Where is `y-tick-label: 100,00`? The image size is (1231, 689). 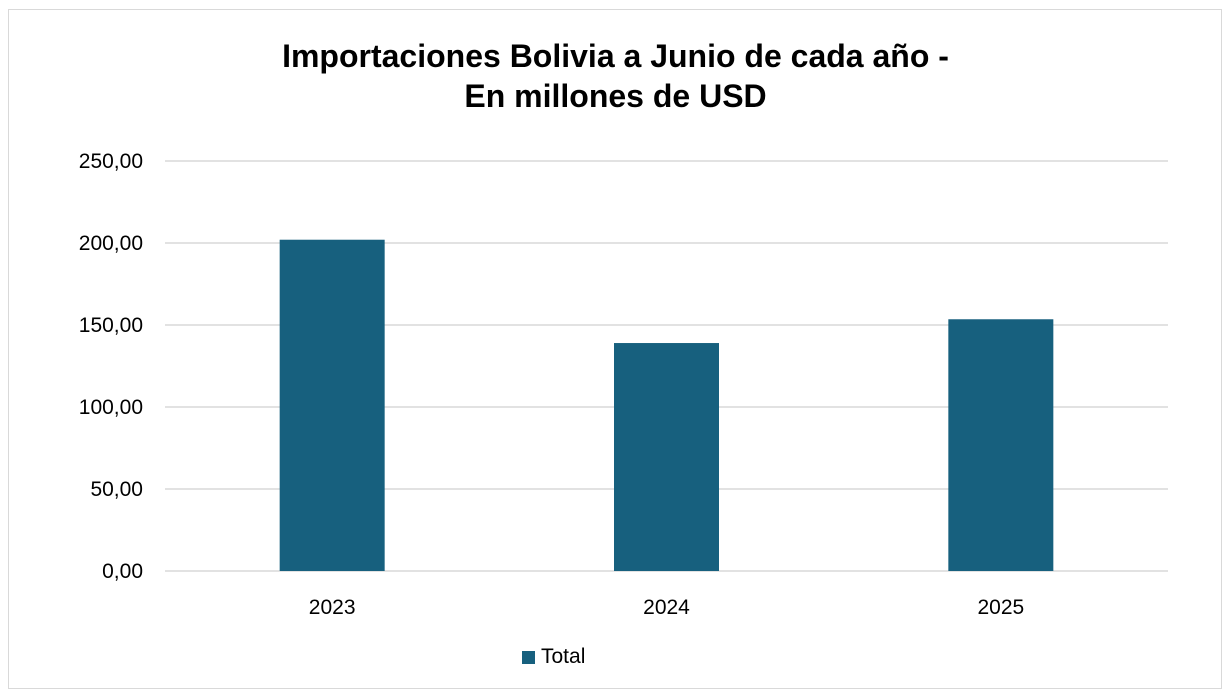 y-tick-label: 100,00 is located at coordinates (111, 407).